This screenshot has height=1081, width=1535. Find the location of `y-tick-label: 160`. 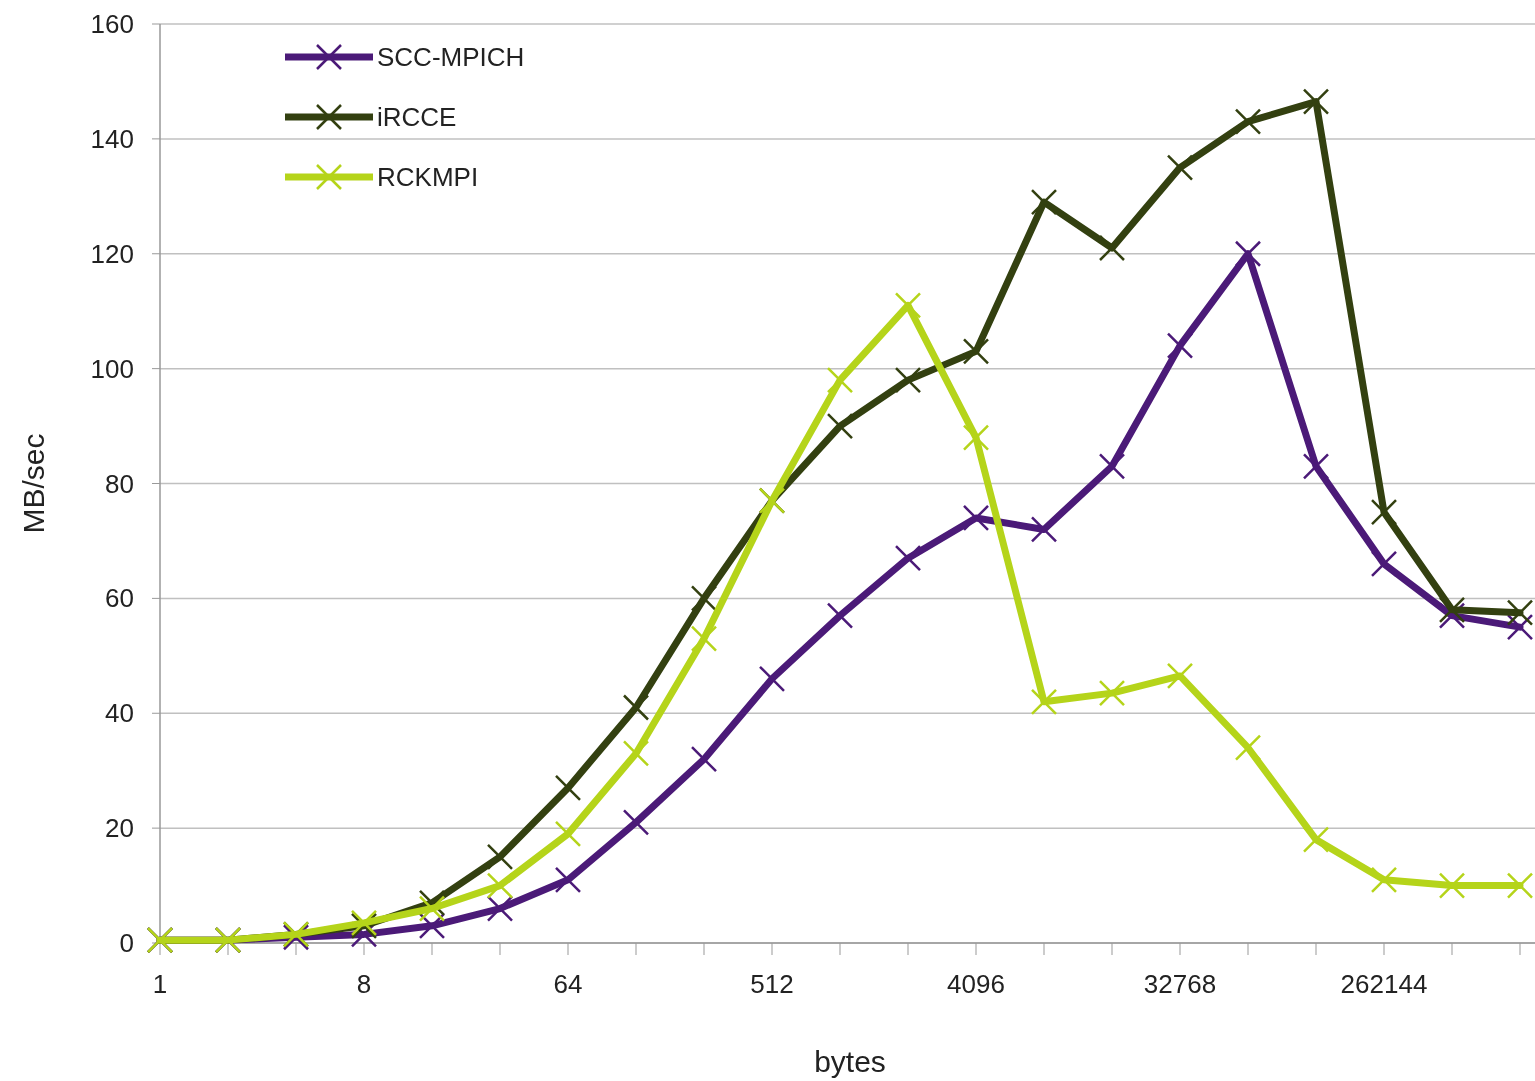

y-tick-label: 160 is located at coordinates (112, 24).